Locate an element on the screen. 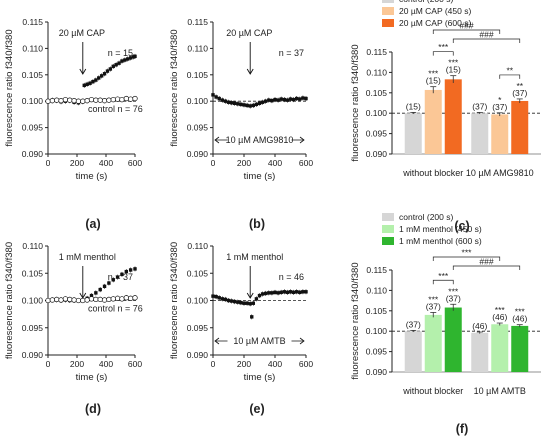 The image size is (550, 444). x-tick-label: 600 is located at coordinates (306, 364).